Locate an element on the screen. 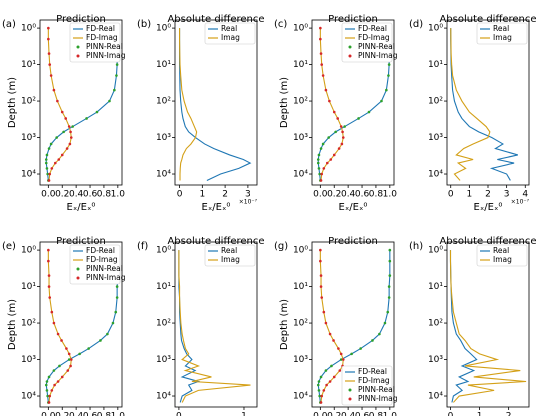 The image size is (550, 416). legend-label: Imag is located at coordinates (230, 37).